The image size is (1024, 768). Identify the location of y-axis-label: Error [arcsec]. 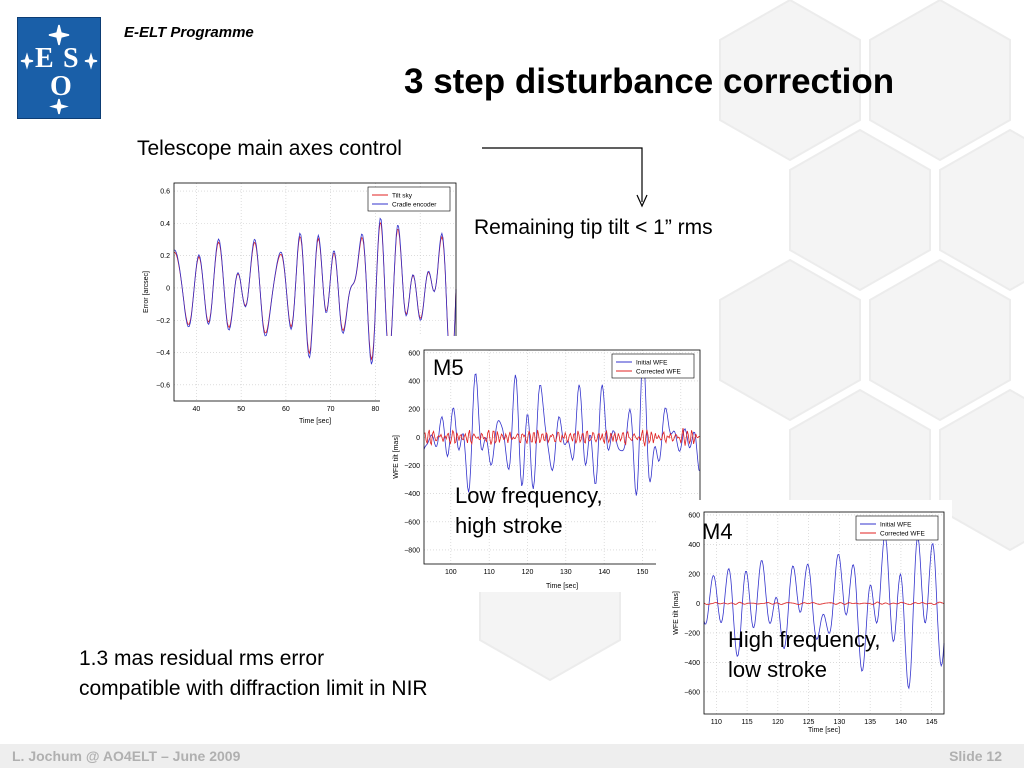
(146, 292).